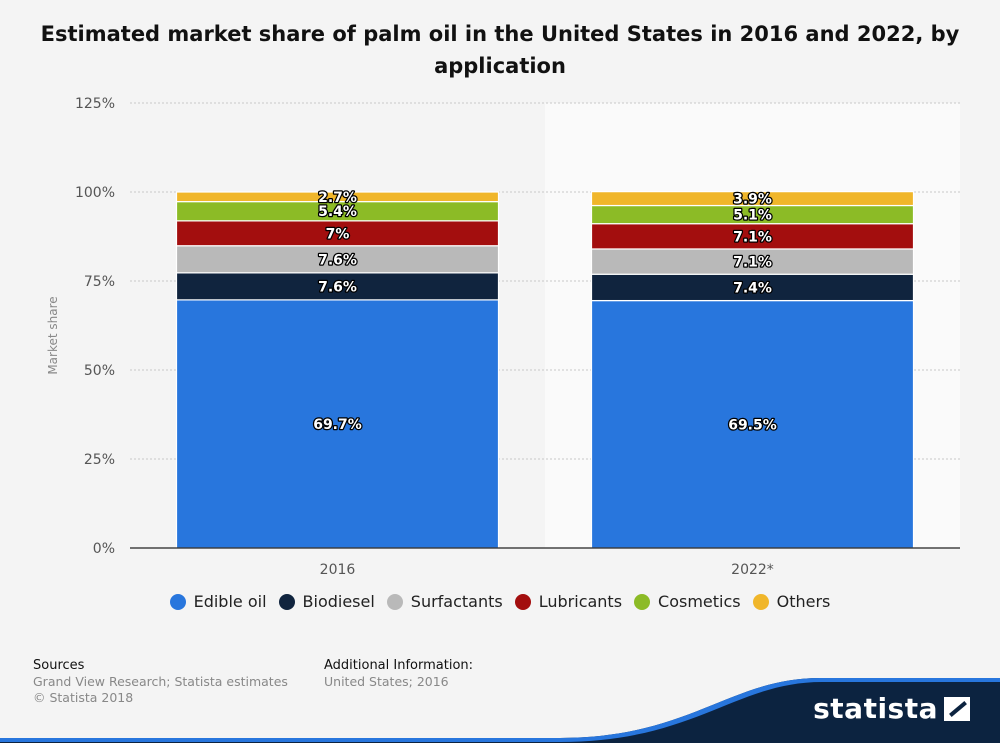  I want to click on x-tick-label: 2022*, so click(752, 570).